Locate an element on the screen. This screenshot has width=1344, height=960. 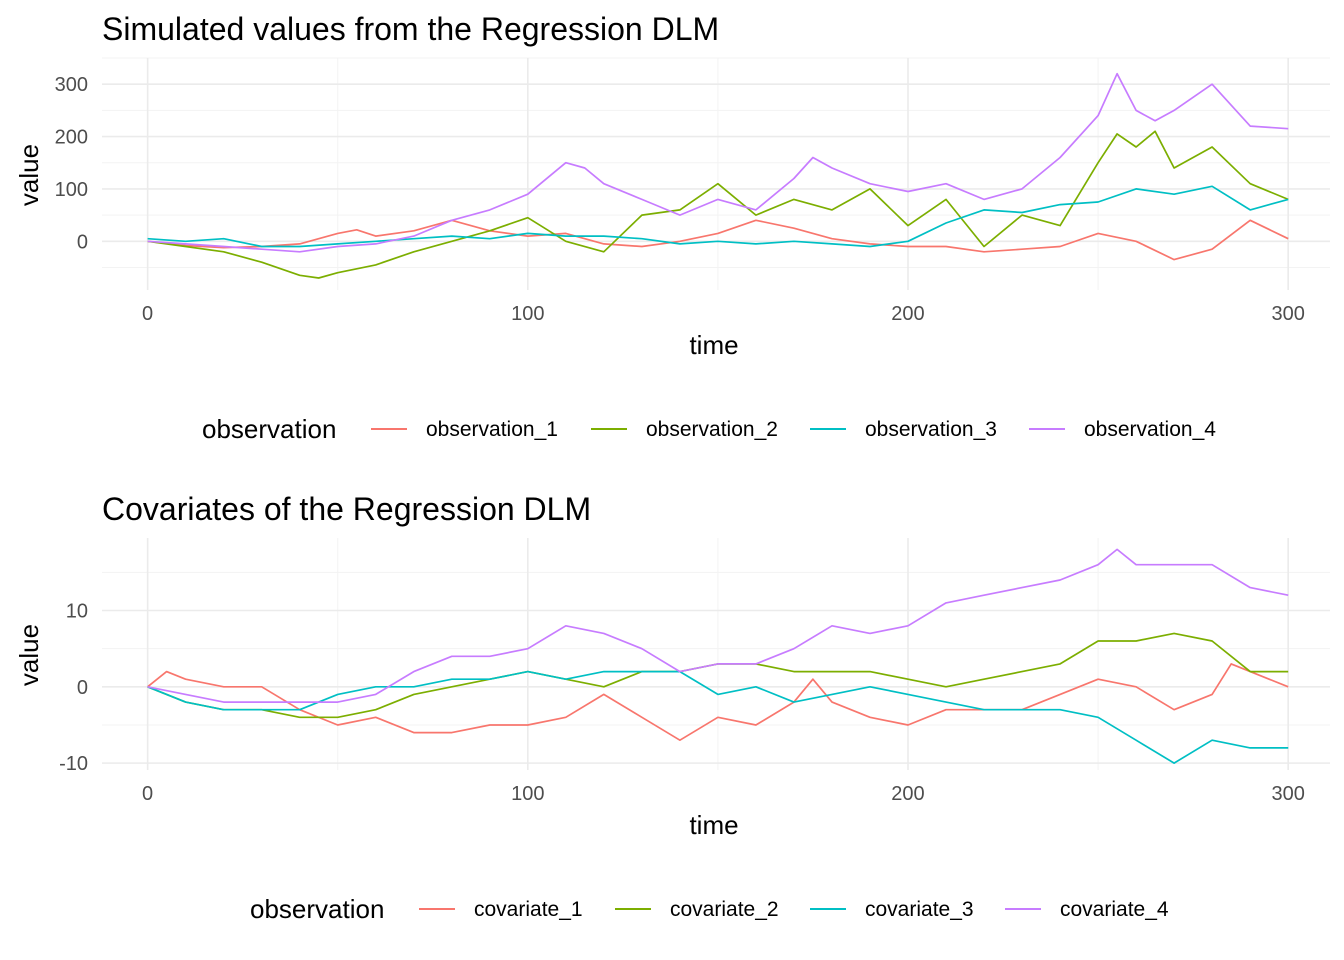
chart-1-legend-title: observation is located at coordinates (269, 429).